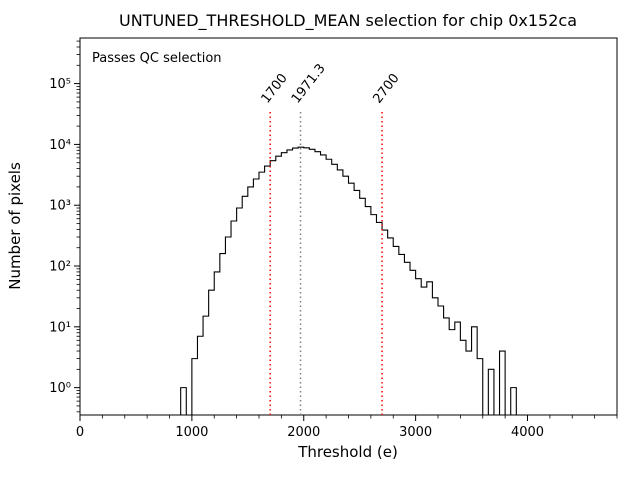 The width and height of the screenshot is (640, 480). What do you see at coordinates (309, 83) in the screenshot?
I see `threshold-vline-label-1971.3: 1971.3` at bounding box center [309, 83].